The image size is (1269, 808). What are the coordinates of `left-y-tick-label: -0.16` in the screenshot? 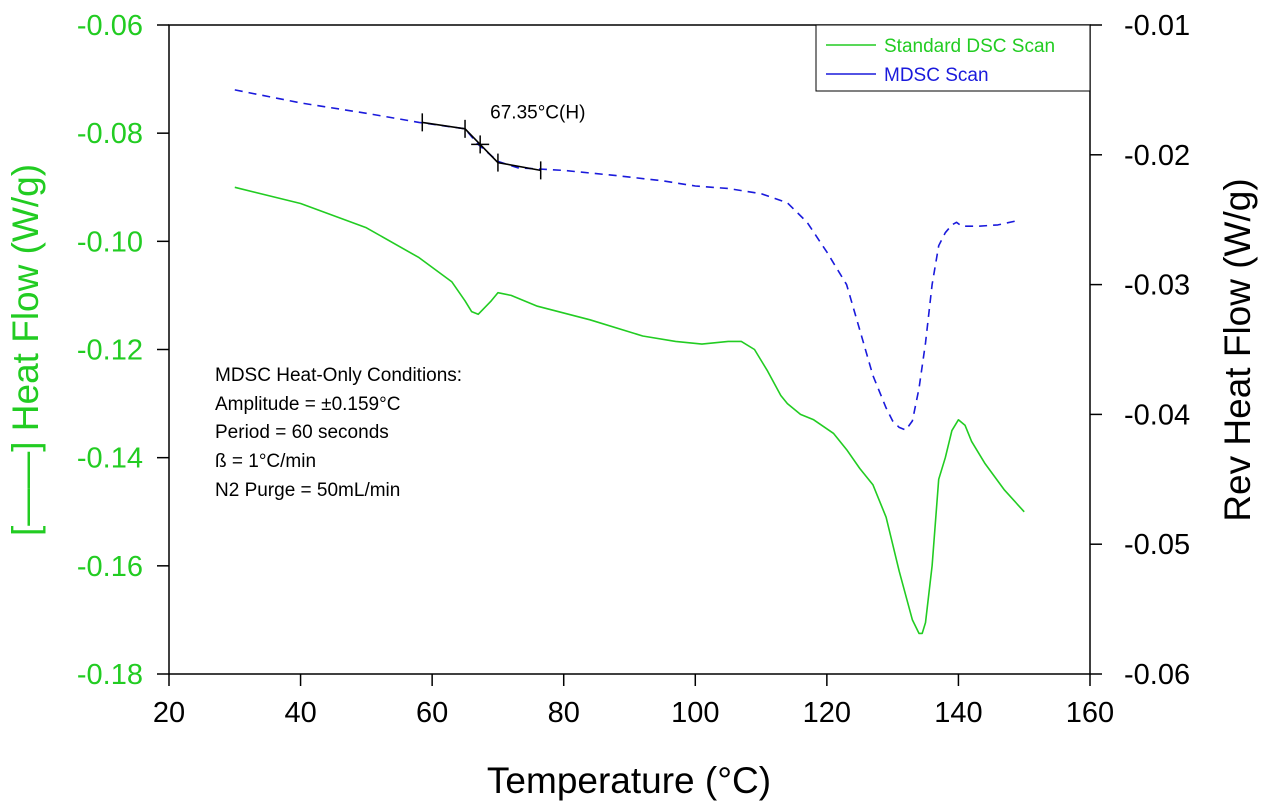 It's located at (110, 567).